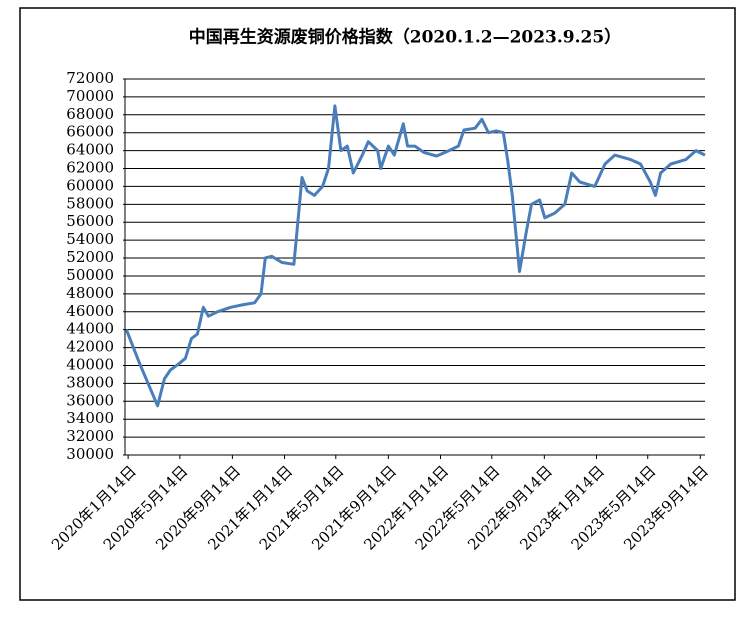 The image size is (756, 621). Describe the element at coordinates (90, 347) in the screenshot. I see `y-tick-label: 42000` at that location.